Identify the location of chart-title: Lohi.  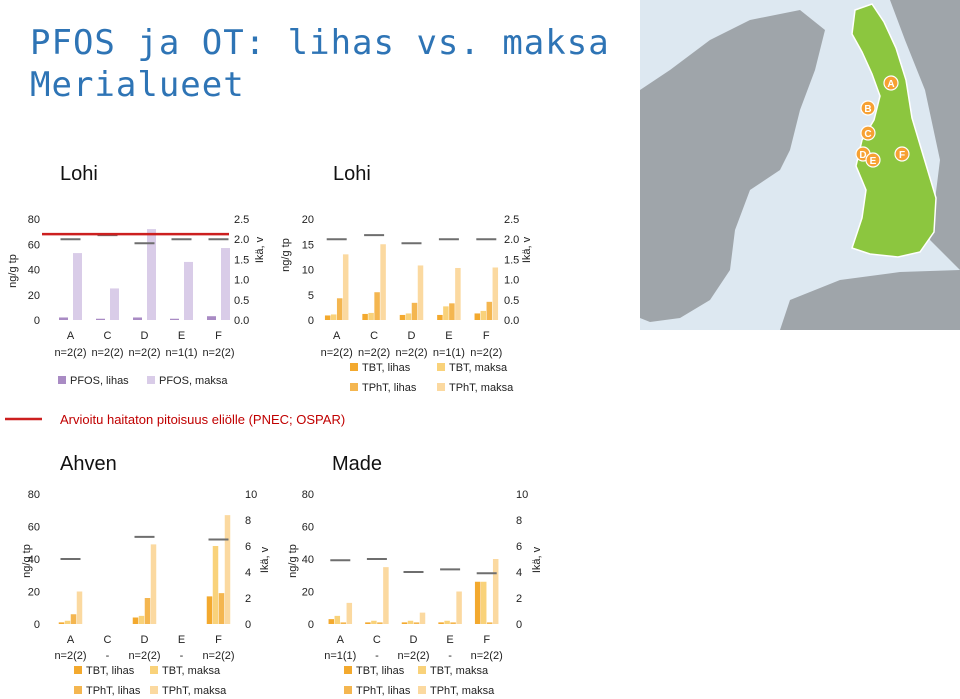
(352, 174).